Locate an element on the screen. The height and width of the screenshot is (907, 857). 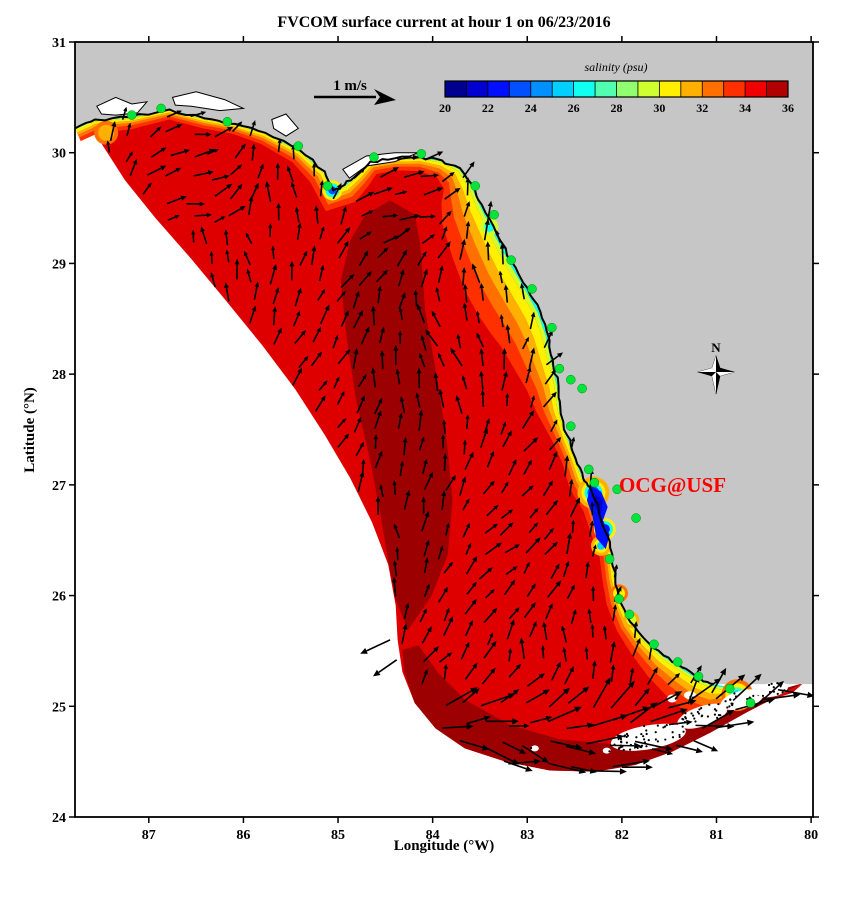
compass-star-white-n is located at coordinates (714, 364).